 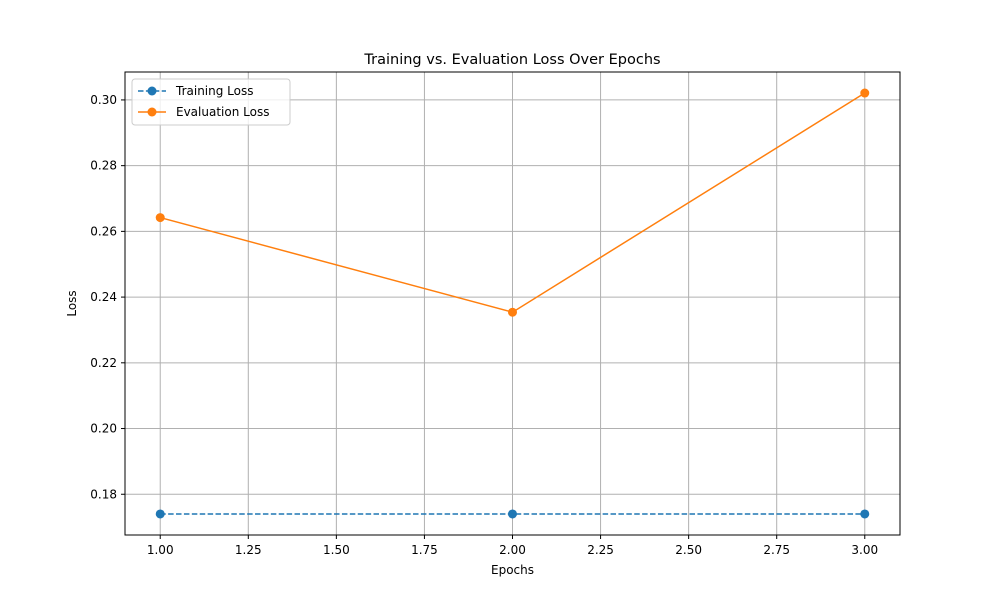 I want to click on x-tick-label: 2.50, so click(x=688, y=550).